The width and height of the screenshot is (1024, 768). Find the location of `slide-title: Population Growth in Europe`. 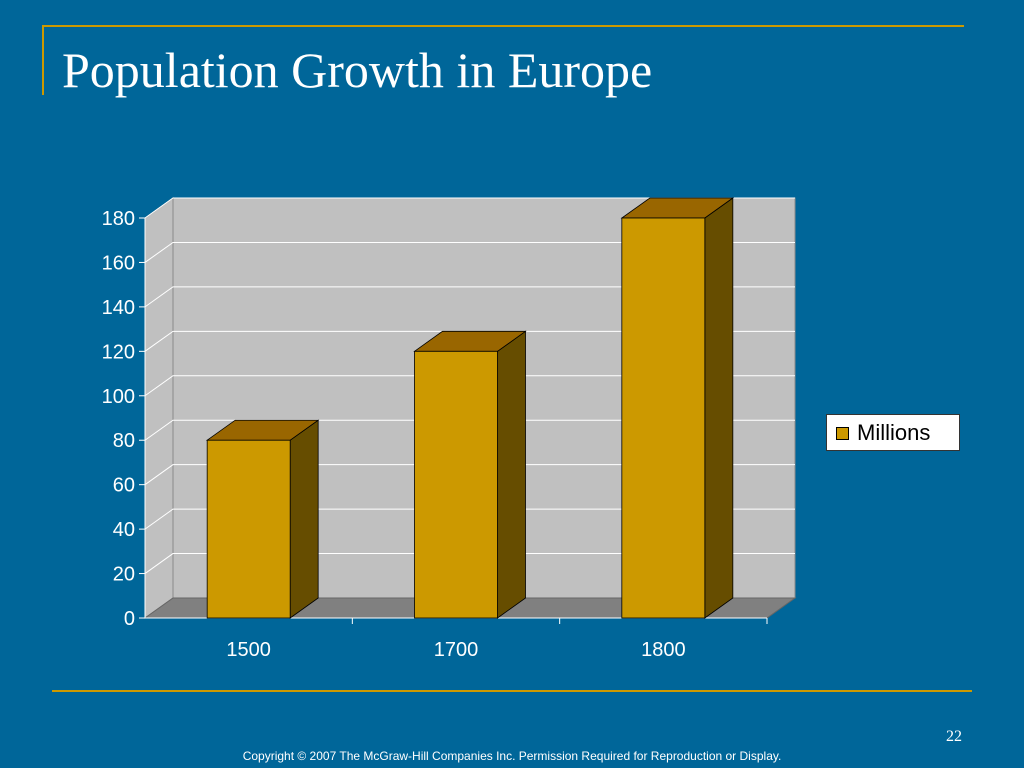

slide-title: Population Growth in Europe is located at coordinates (357, 70).